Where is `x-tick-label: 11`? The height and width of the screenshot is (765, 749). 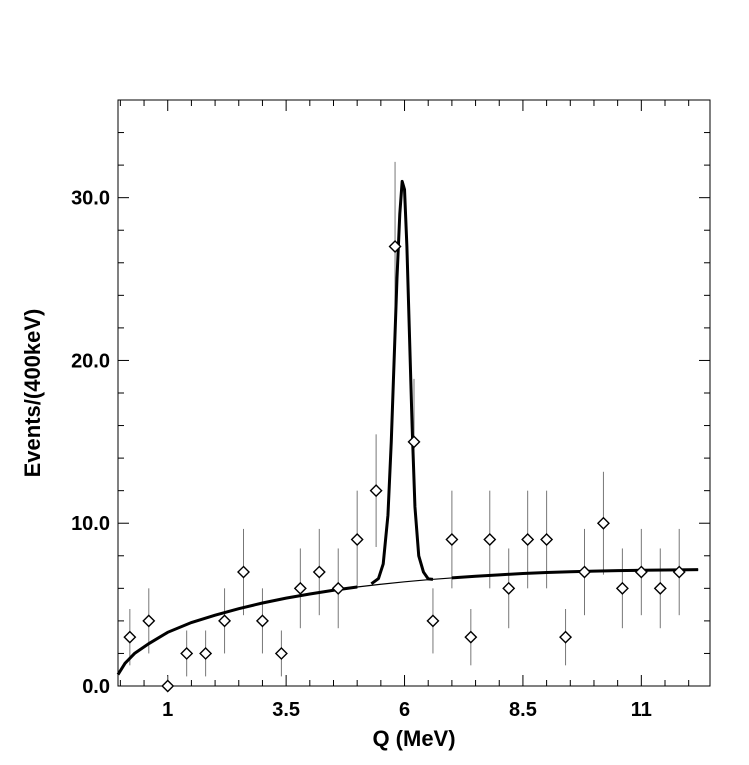
x-tick-label: 11 is located at coordinates (641, 710).